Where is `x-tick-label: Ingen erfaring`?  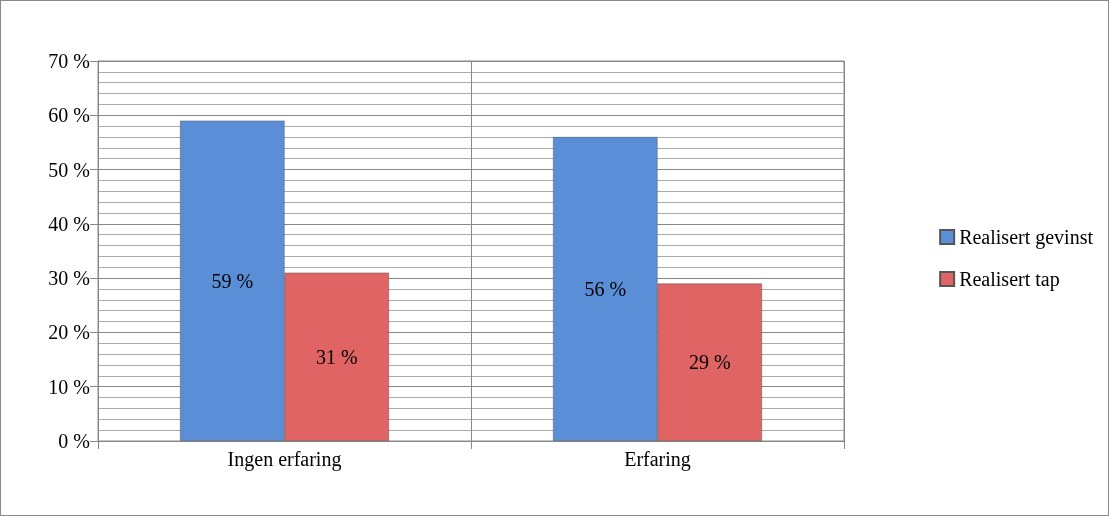
x-tick-label: Ingen erfaring is located at coordinates (284, 459).